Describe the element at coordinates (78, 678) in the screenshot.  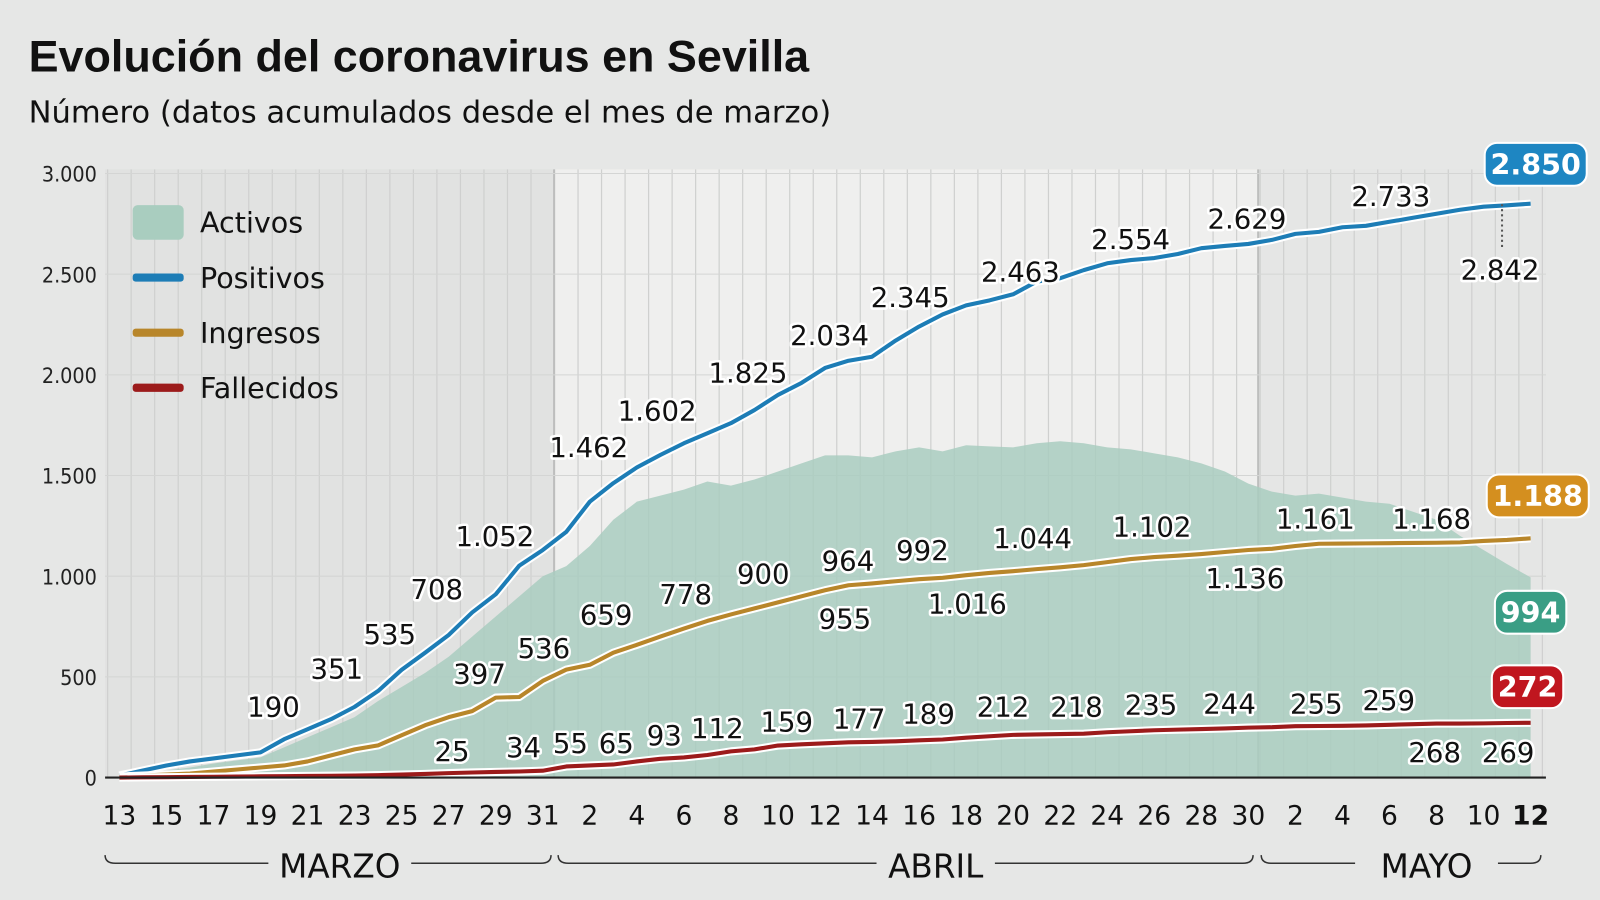
I see `y-tick-label: 500` at that location.